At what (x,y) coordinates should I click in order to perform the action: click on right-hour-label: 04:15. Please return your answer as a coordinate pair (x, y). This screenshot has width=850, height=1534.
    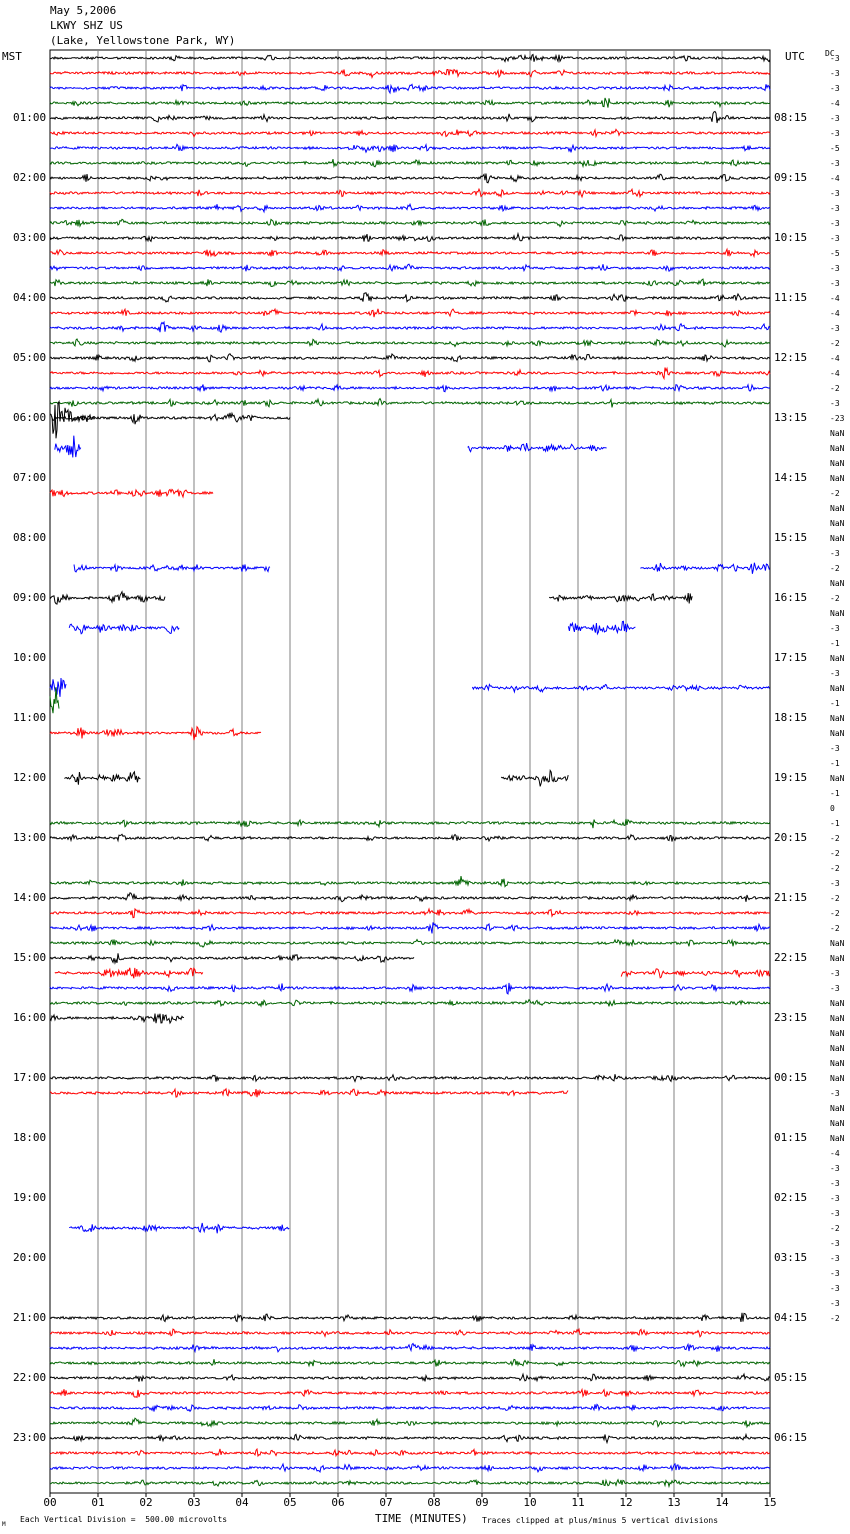
    Looking at the image, I should click on (791, 1317).